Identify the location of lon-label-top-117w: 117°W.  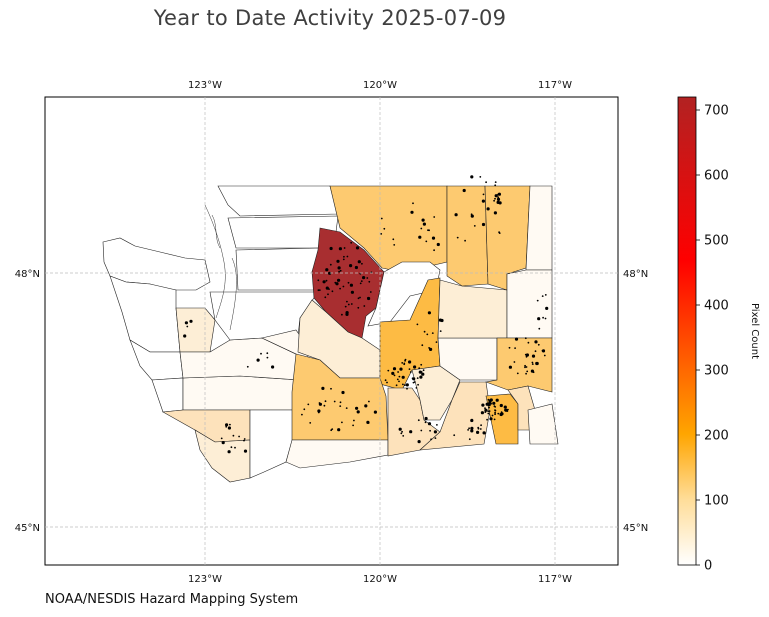
(555, 85).